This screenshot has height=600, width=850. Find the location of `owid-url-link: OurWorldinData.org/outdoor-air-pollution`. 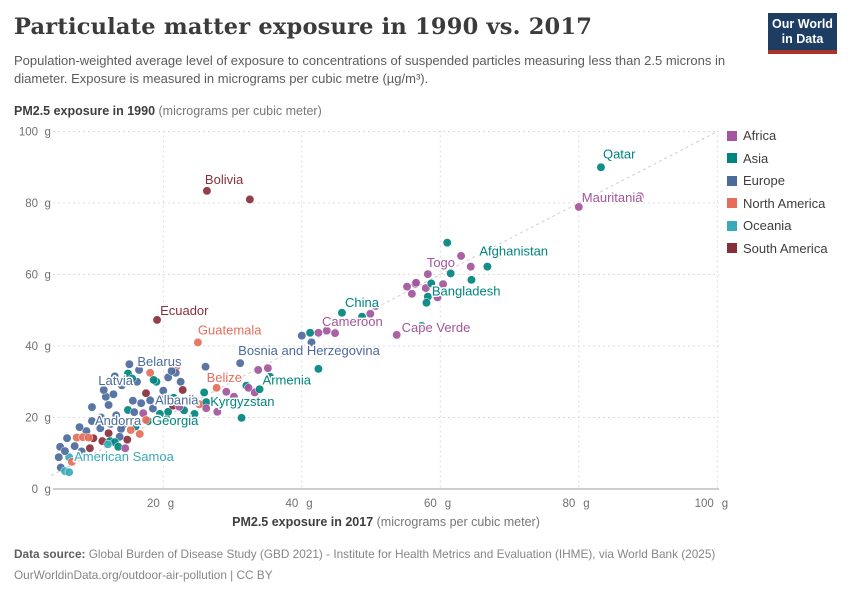

owid-url-link: OurWorldinData.org/outdoor-air-pollution is located at coordinates (120, 575).